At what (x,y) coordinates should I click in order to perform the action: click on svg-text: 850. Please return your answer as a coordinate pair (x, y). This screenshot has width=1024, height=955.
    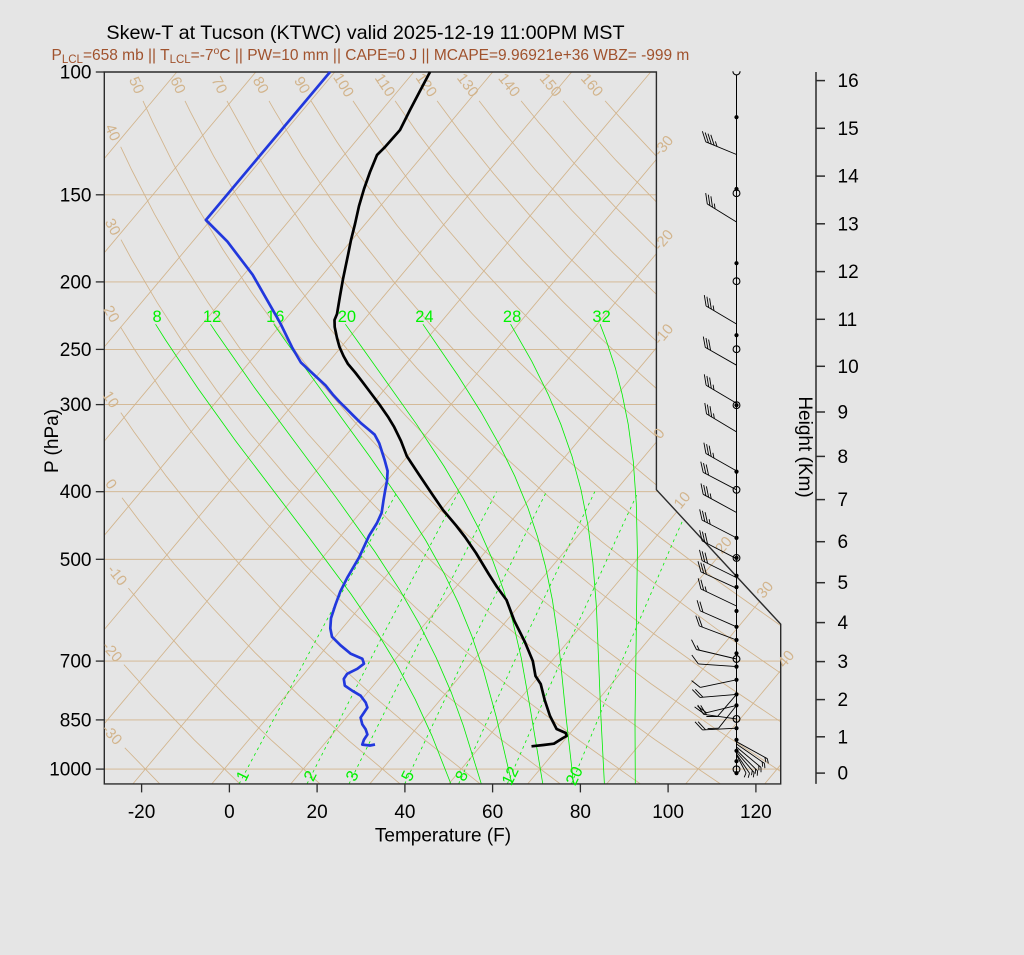
    Looking at the image, I should click on (76, 720).